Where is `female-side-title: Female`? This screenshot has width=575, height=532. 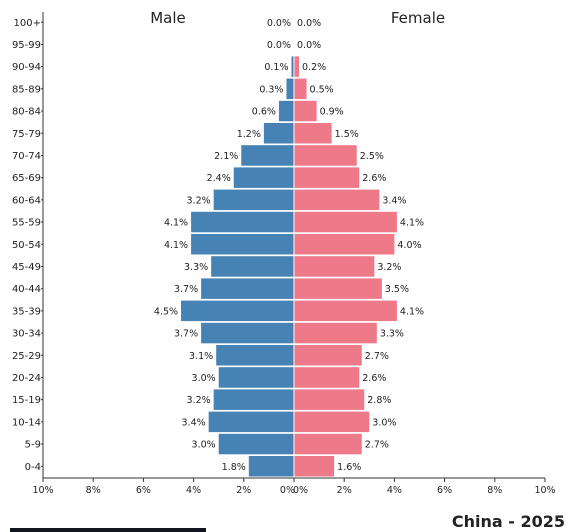 female-side-title: Female is located at coordinates (418, 18).